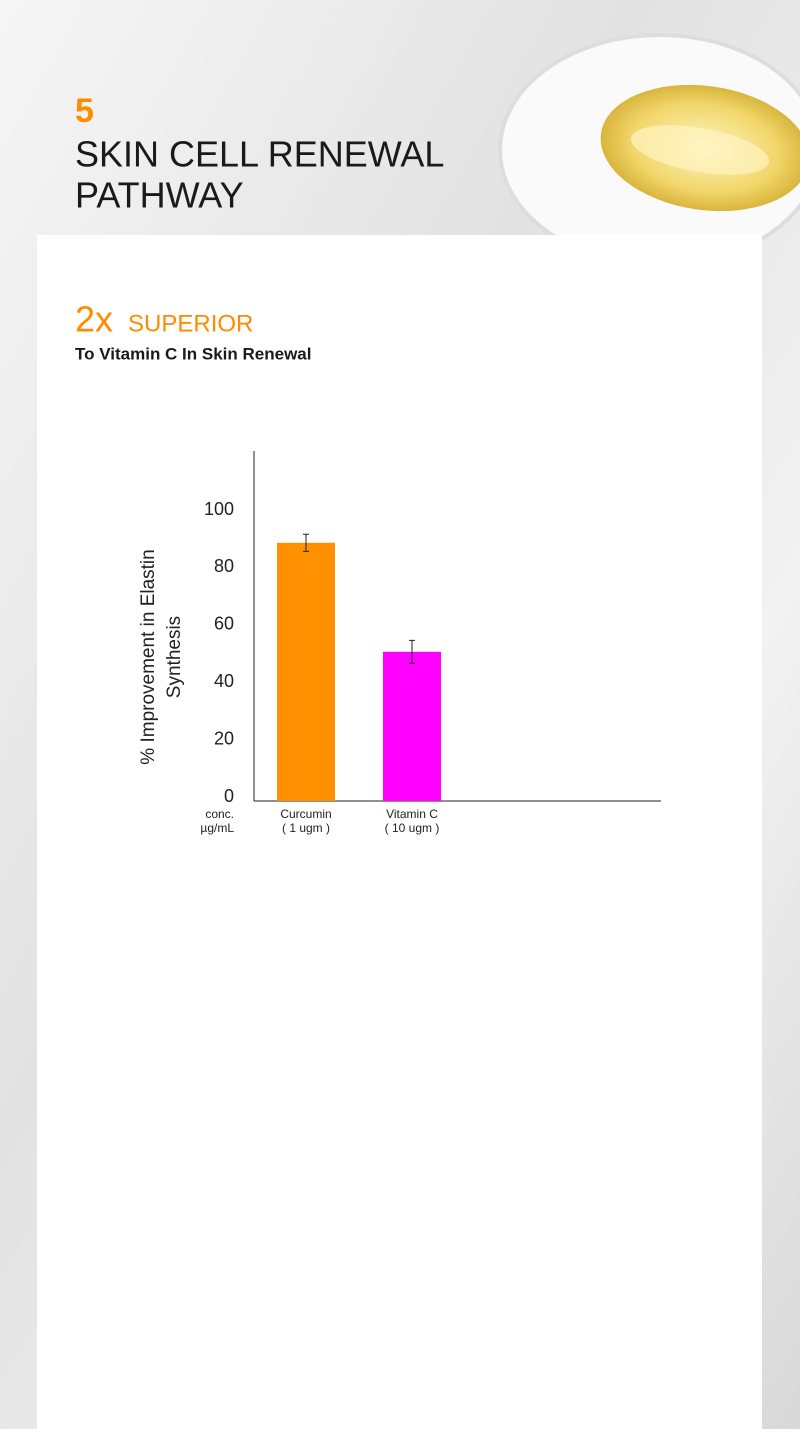  I want to click on y-tick-label: 20, so click(224, 738).